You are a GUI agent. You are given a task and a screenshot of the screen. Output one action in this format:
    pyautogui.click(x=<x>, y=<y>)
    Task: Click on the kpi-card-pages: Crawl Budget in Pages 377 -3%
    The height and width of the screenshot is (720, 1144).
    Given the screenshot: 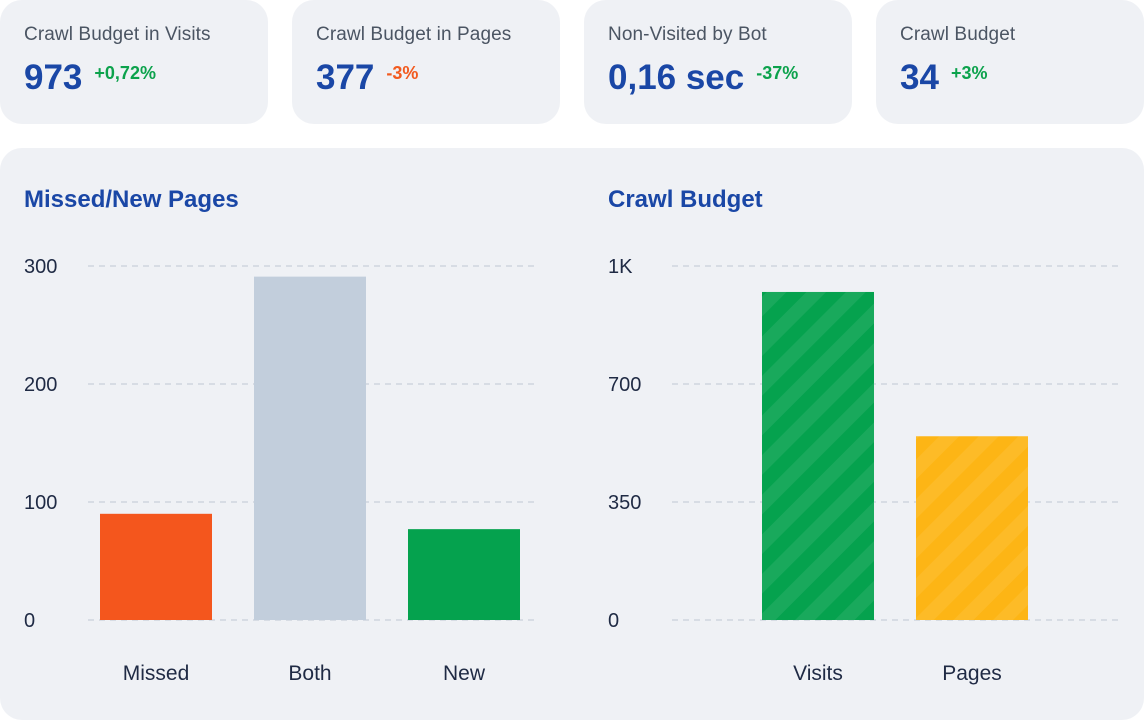 What is the action you would take?
    pyautogui.click(x=426, y=62)
    